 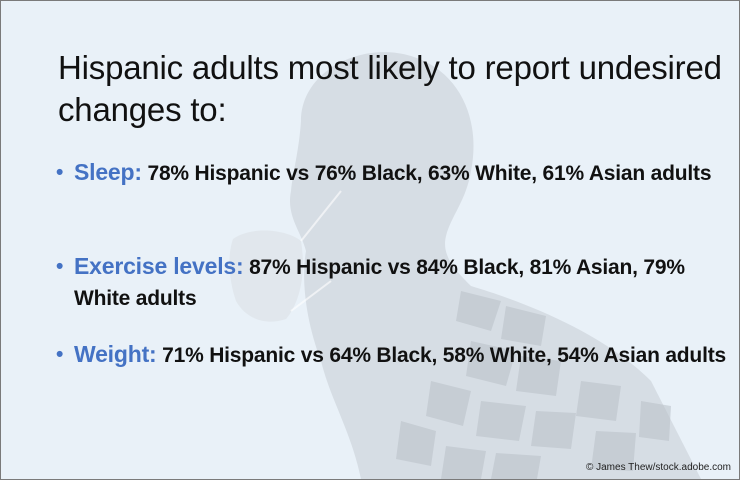 I want to click on bullet-term: Weight:, so click(x=115, y=354).